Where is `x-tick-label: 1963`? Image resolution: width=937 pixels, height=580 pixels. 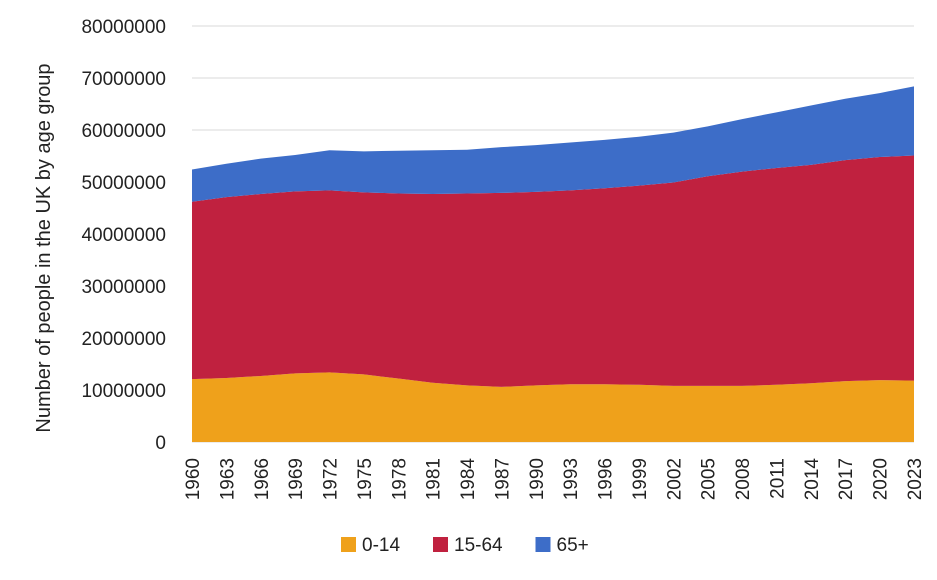
x-tick-label: 1963 is located at coordinates (227, 479).